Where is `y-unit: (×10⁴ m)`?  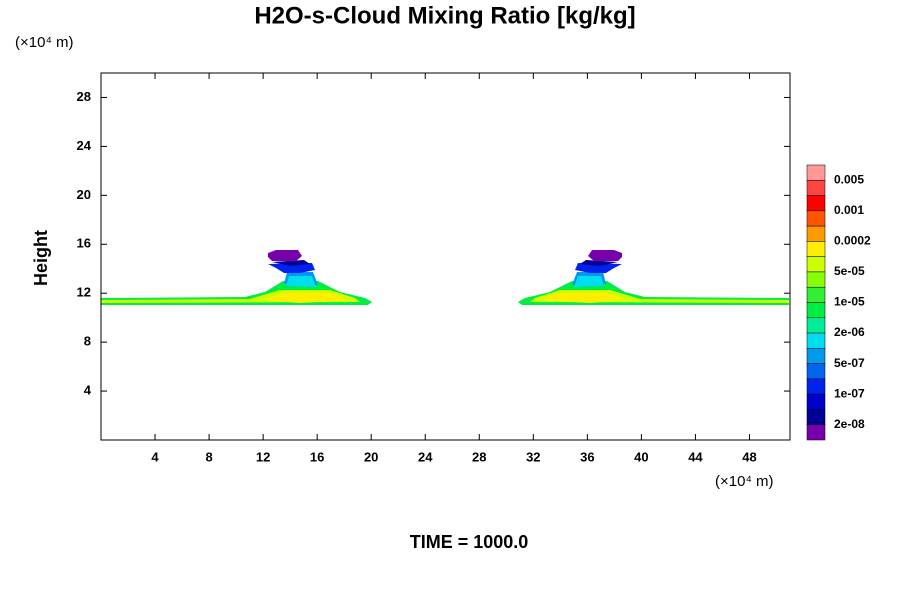
y-unit: (×10⁴ m) is located at coordinates (44, 42).